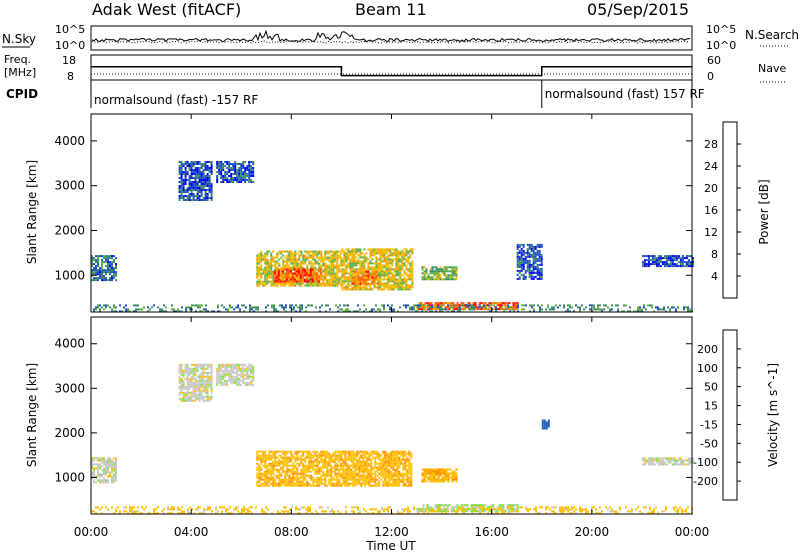  I want to click on noise-right-tick-top: 10^5, so click(721, 29).